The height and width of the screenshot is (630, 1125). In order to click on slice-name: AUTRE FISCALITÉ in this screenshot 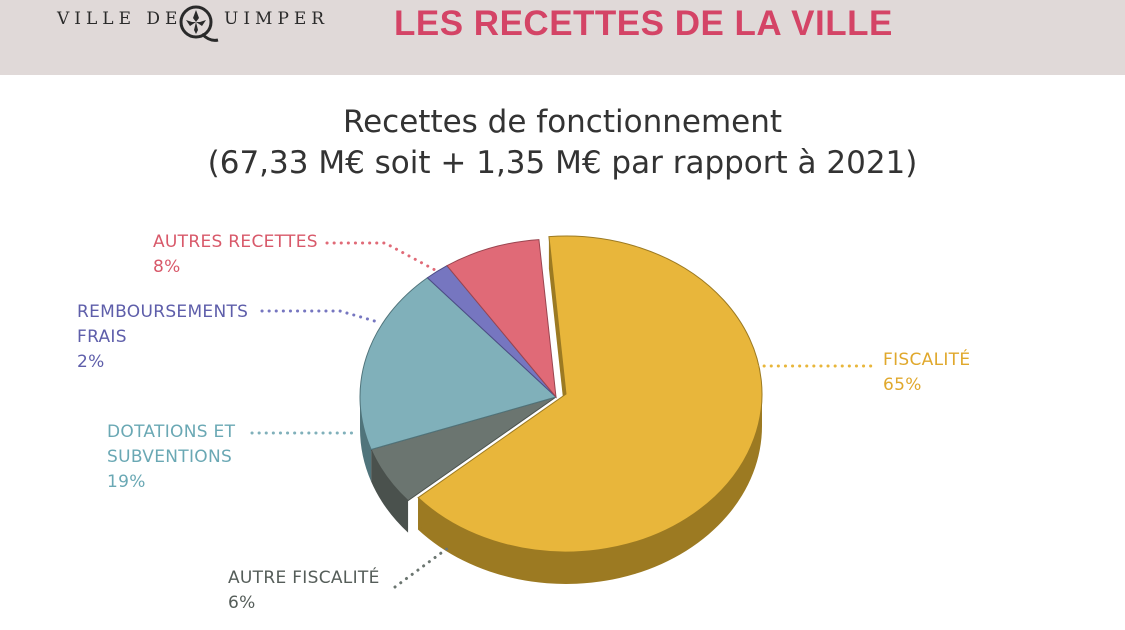, I will do `click(304, 578)`.